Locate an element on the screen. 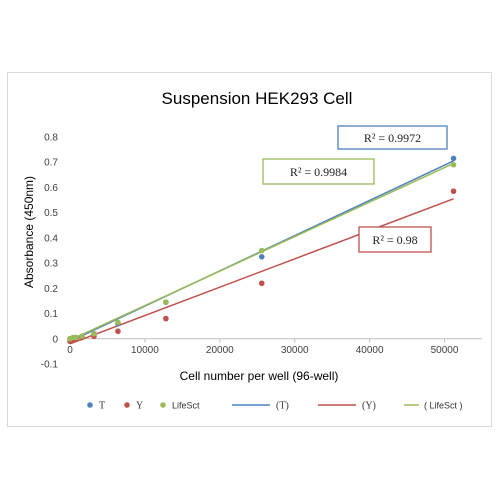 This screenshot has height=500, width=500. y-tick-label: 0.6 is located at coordinates (51, 188).